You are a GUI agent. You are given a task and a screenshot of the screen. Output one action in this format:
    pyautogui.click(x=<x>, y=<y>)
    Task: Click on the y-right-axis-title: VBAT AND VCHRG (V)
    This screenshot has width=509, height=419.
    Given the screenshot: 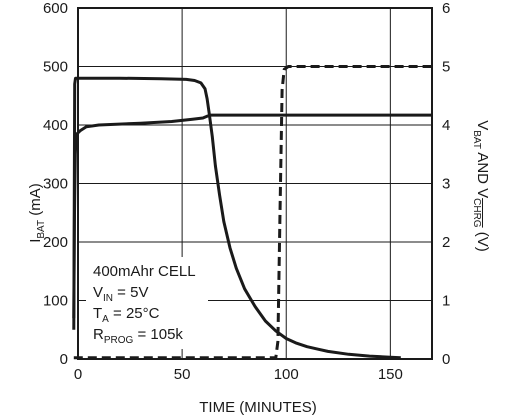 What is the action you would take?
    pyautogui.click(x=481, y=186)
    